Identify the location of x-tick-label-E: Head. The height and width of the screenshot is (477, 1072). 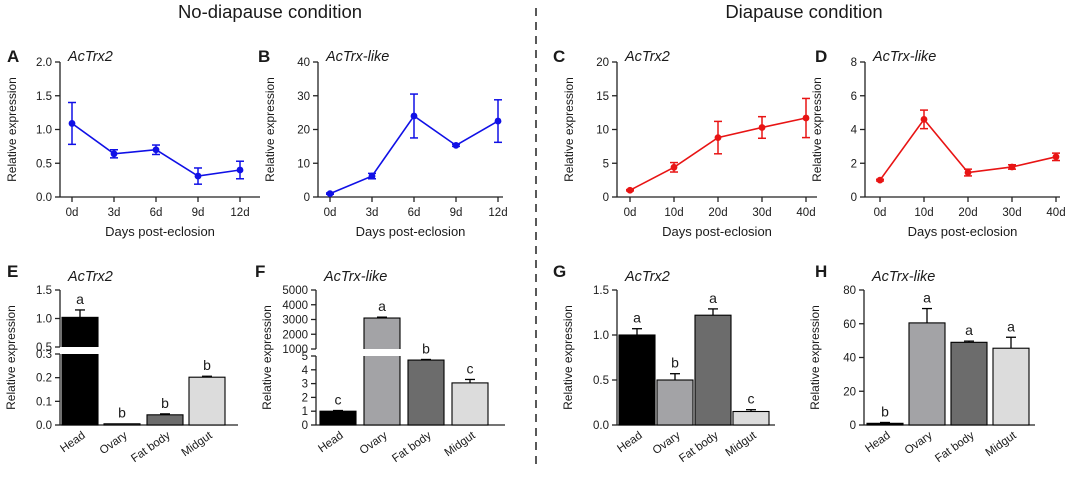
(72, 443).